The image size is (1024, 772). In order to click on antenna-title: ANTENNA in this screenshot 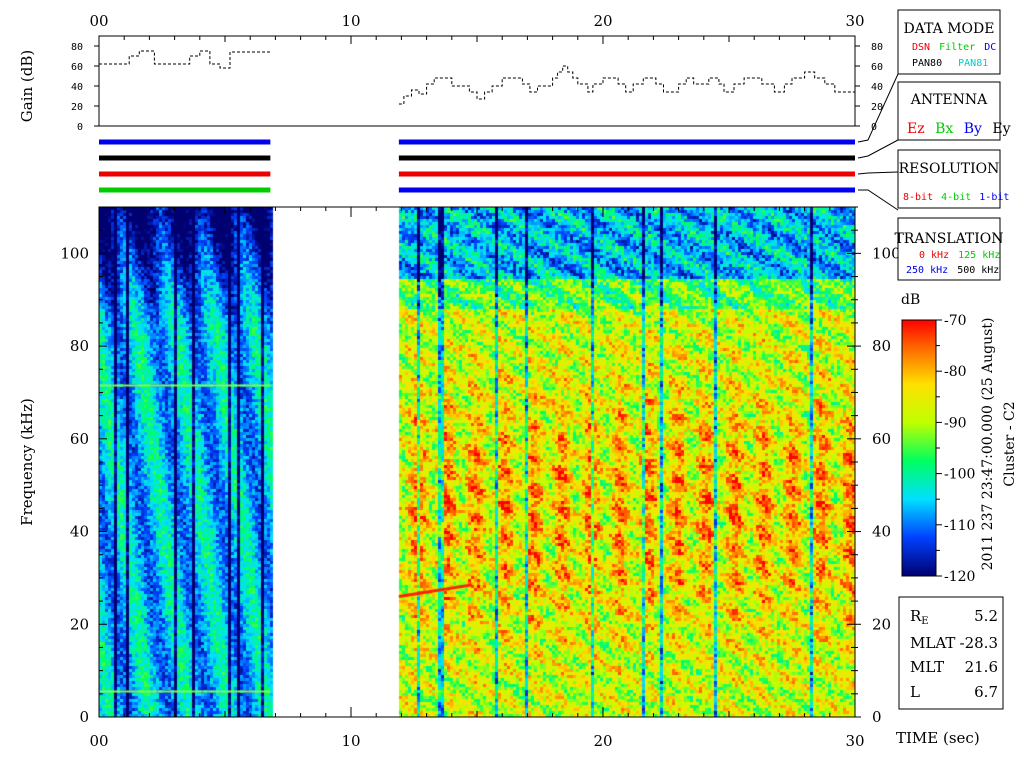, I will do `click(949, 100)`.